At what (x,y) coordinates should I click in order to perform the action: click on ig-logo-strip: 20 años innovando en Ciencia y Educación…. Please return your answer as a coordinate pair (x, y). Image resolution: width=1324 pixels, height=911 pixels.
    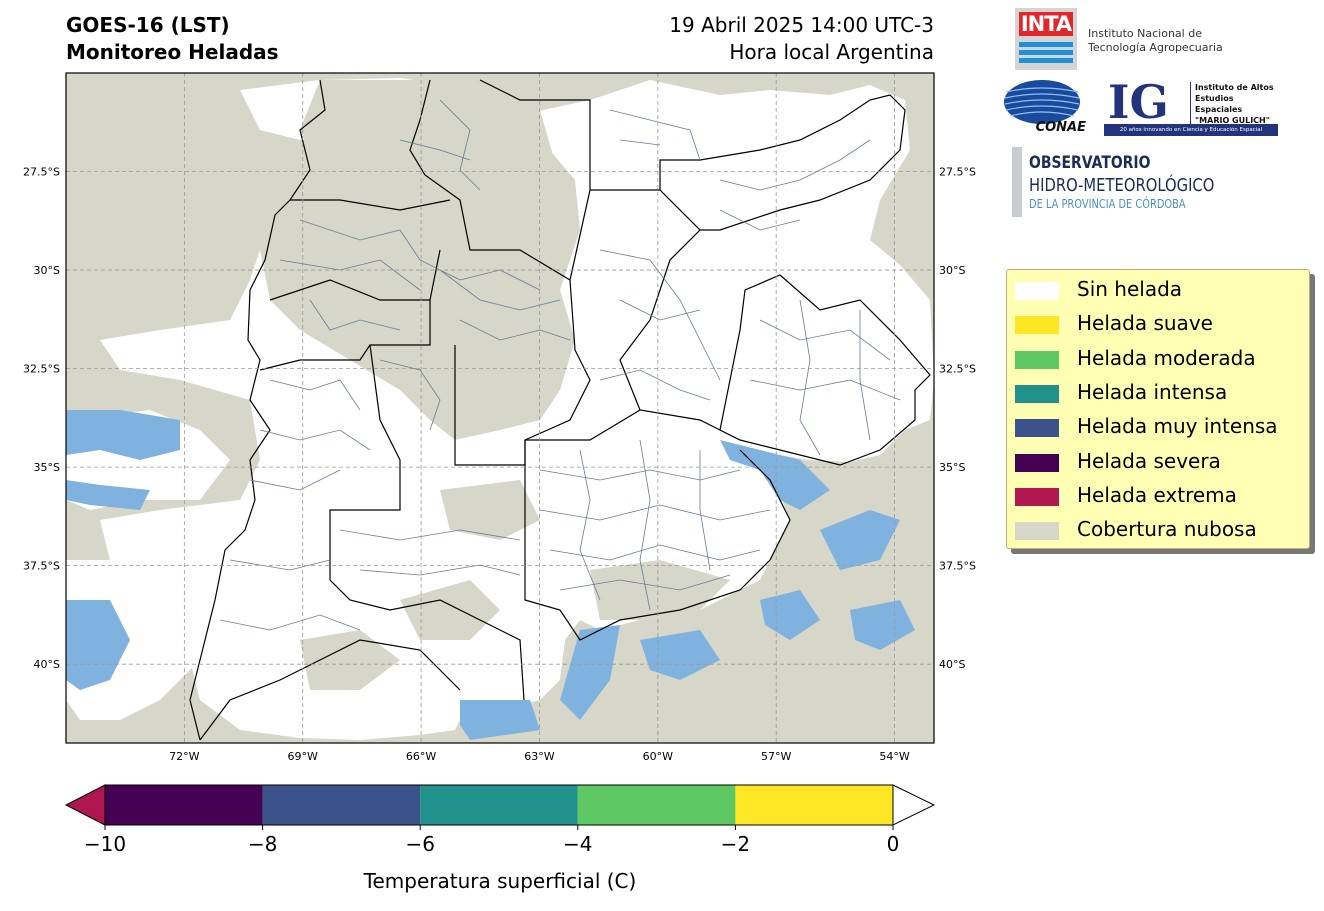
    Looking at the image, I should click on (1191, 130).